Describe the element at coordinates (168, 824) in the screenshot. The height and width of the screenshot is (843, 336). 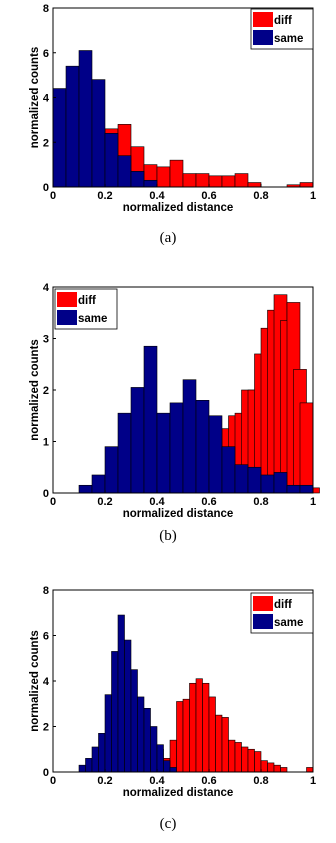
I see `caption-c: (c)` at that location.